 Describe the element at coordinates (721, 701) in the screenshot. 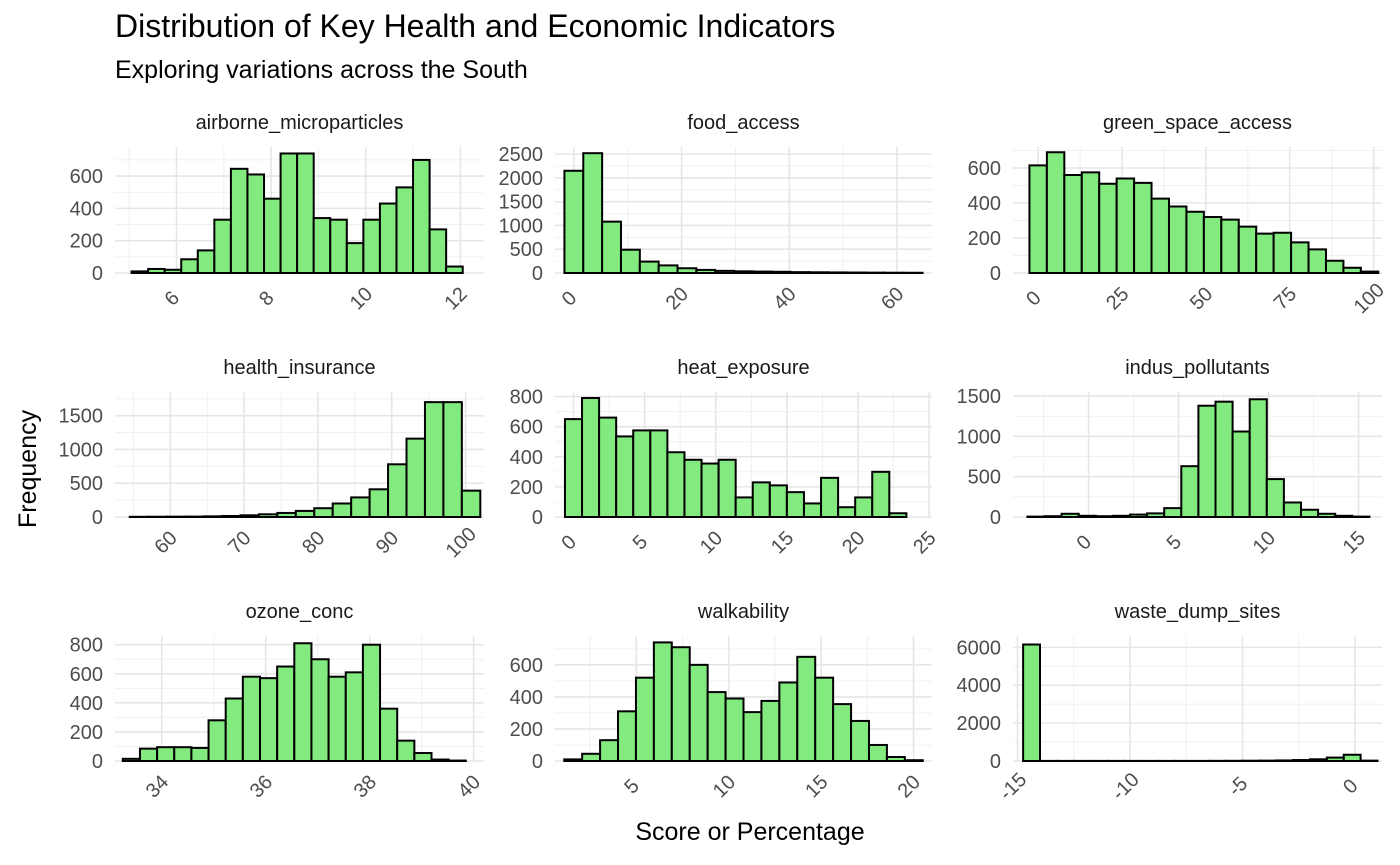

I see `facet-panel-walkability: walkability 0 200 400 600 5 10 15 20` at that location.